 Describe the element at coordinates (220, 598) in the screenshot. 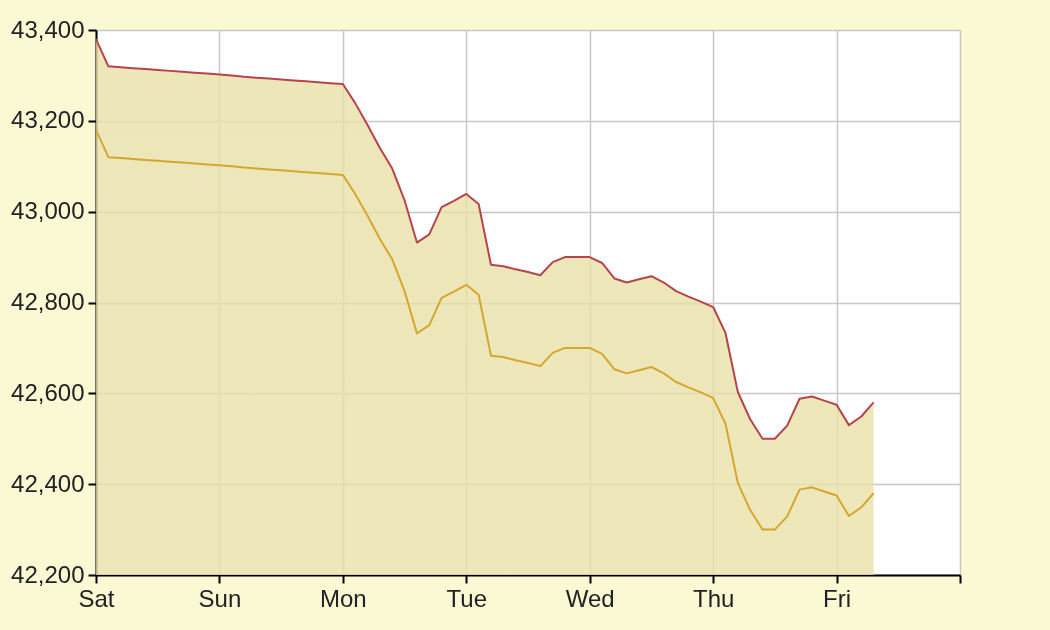

I see `x-tick-label: Sun` at that location.